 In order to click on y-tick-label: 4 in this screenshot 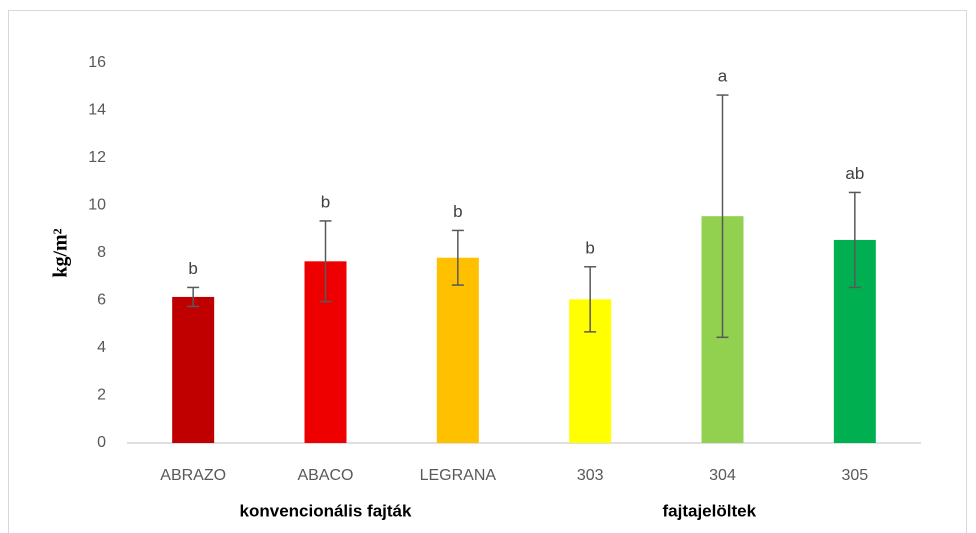, I will do `click(101, 347)`.